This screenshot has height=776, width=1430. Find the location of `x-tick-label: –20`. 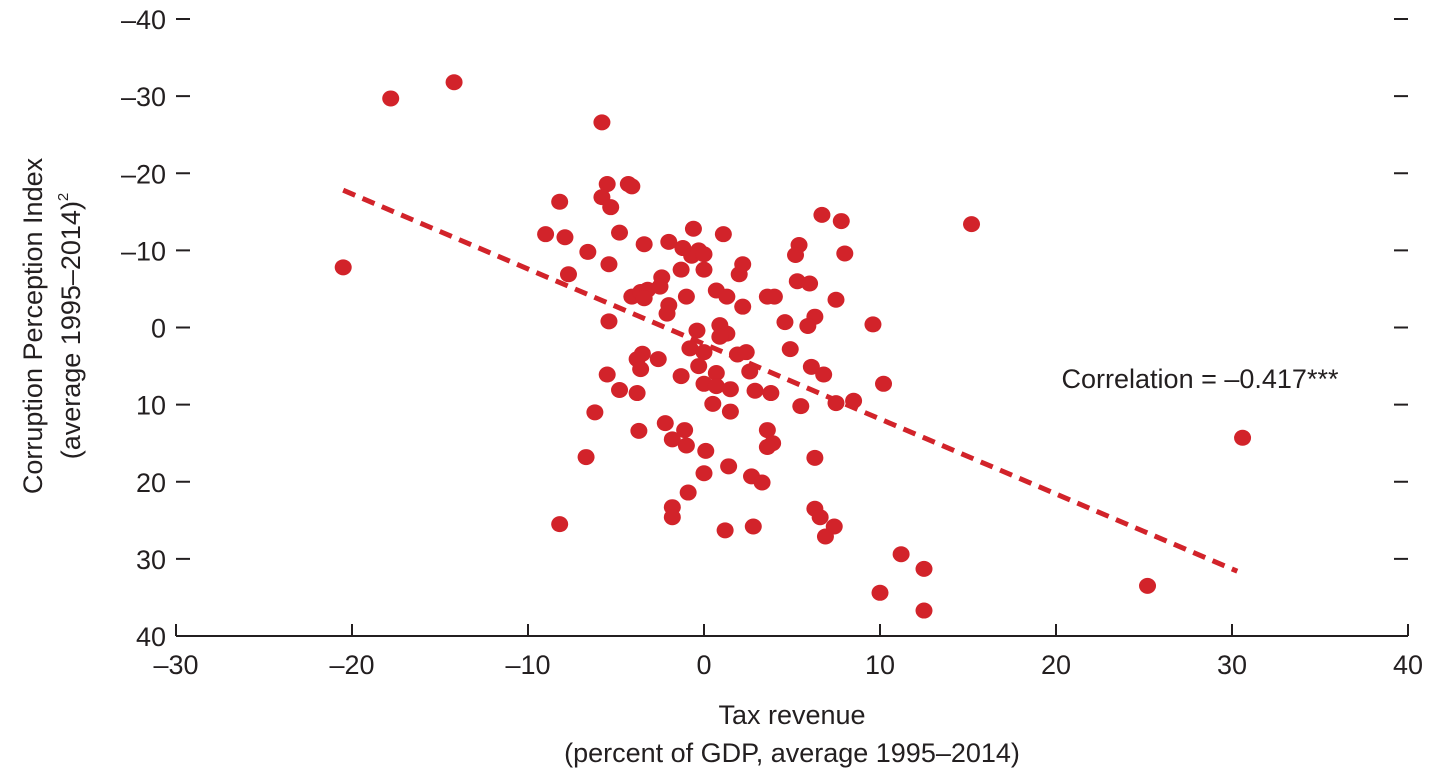

x-tick-label: –20 is located at coordinates (351, 665).